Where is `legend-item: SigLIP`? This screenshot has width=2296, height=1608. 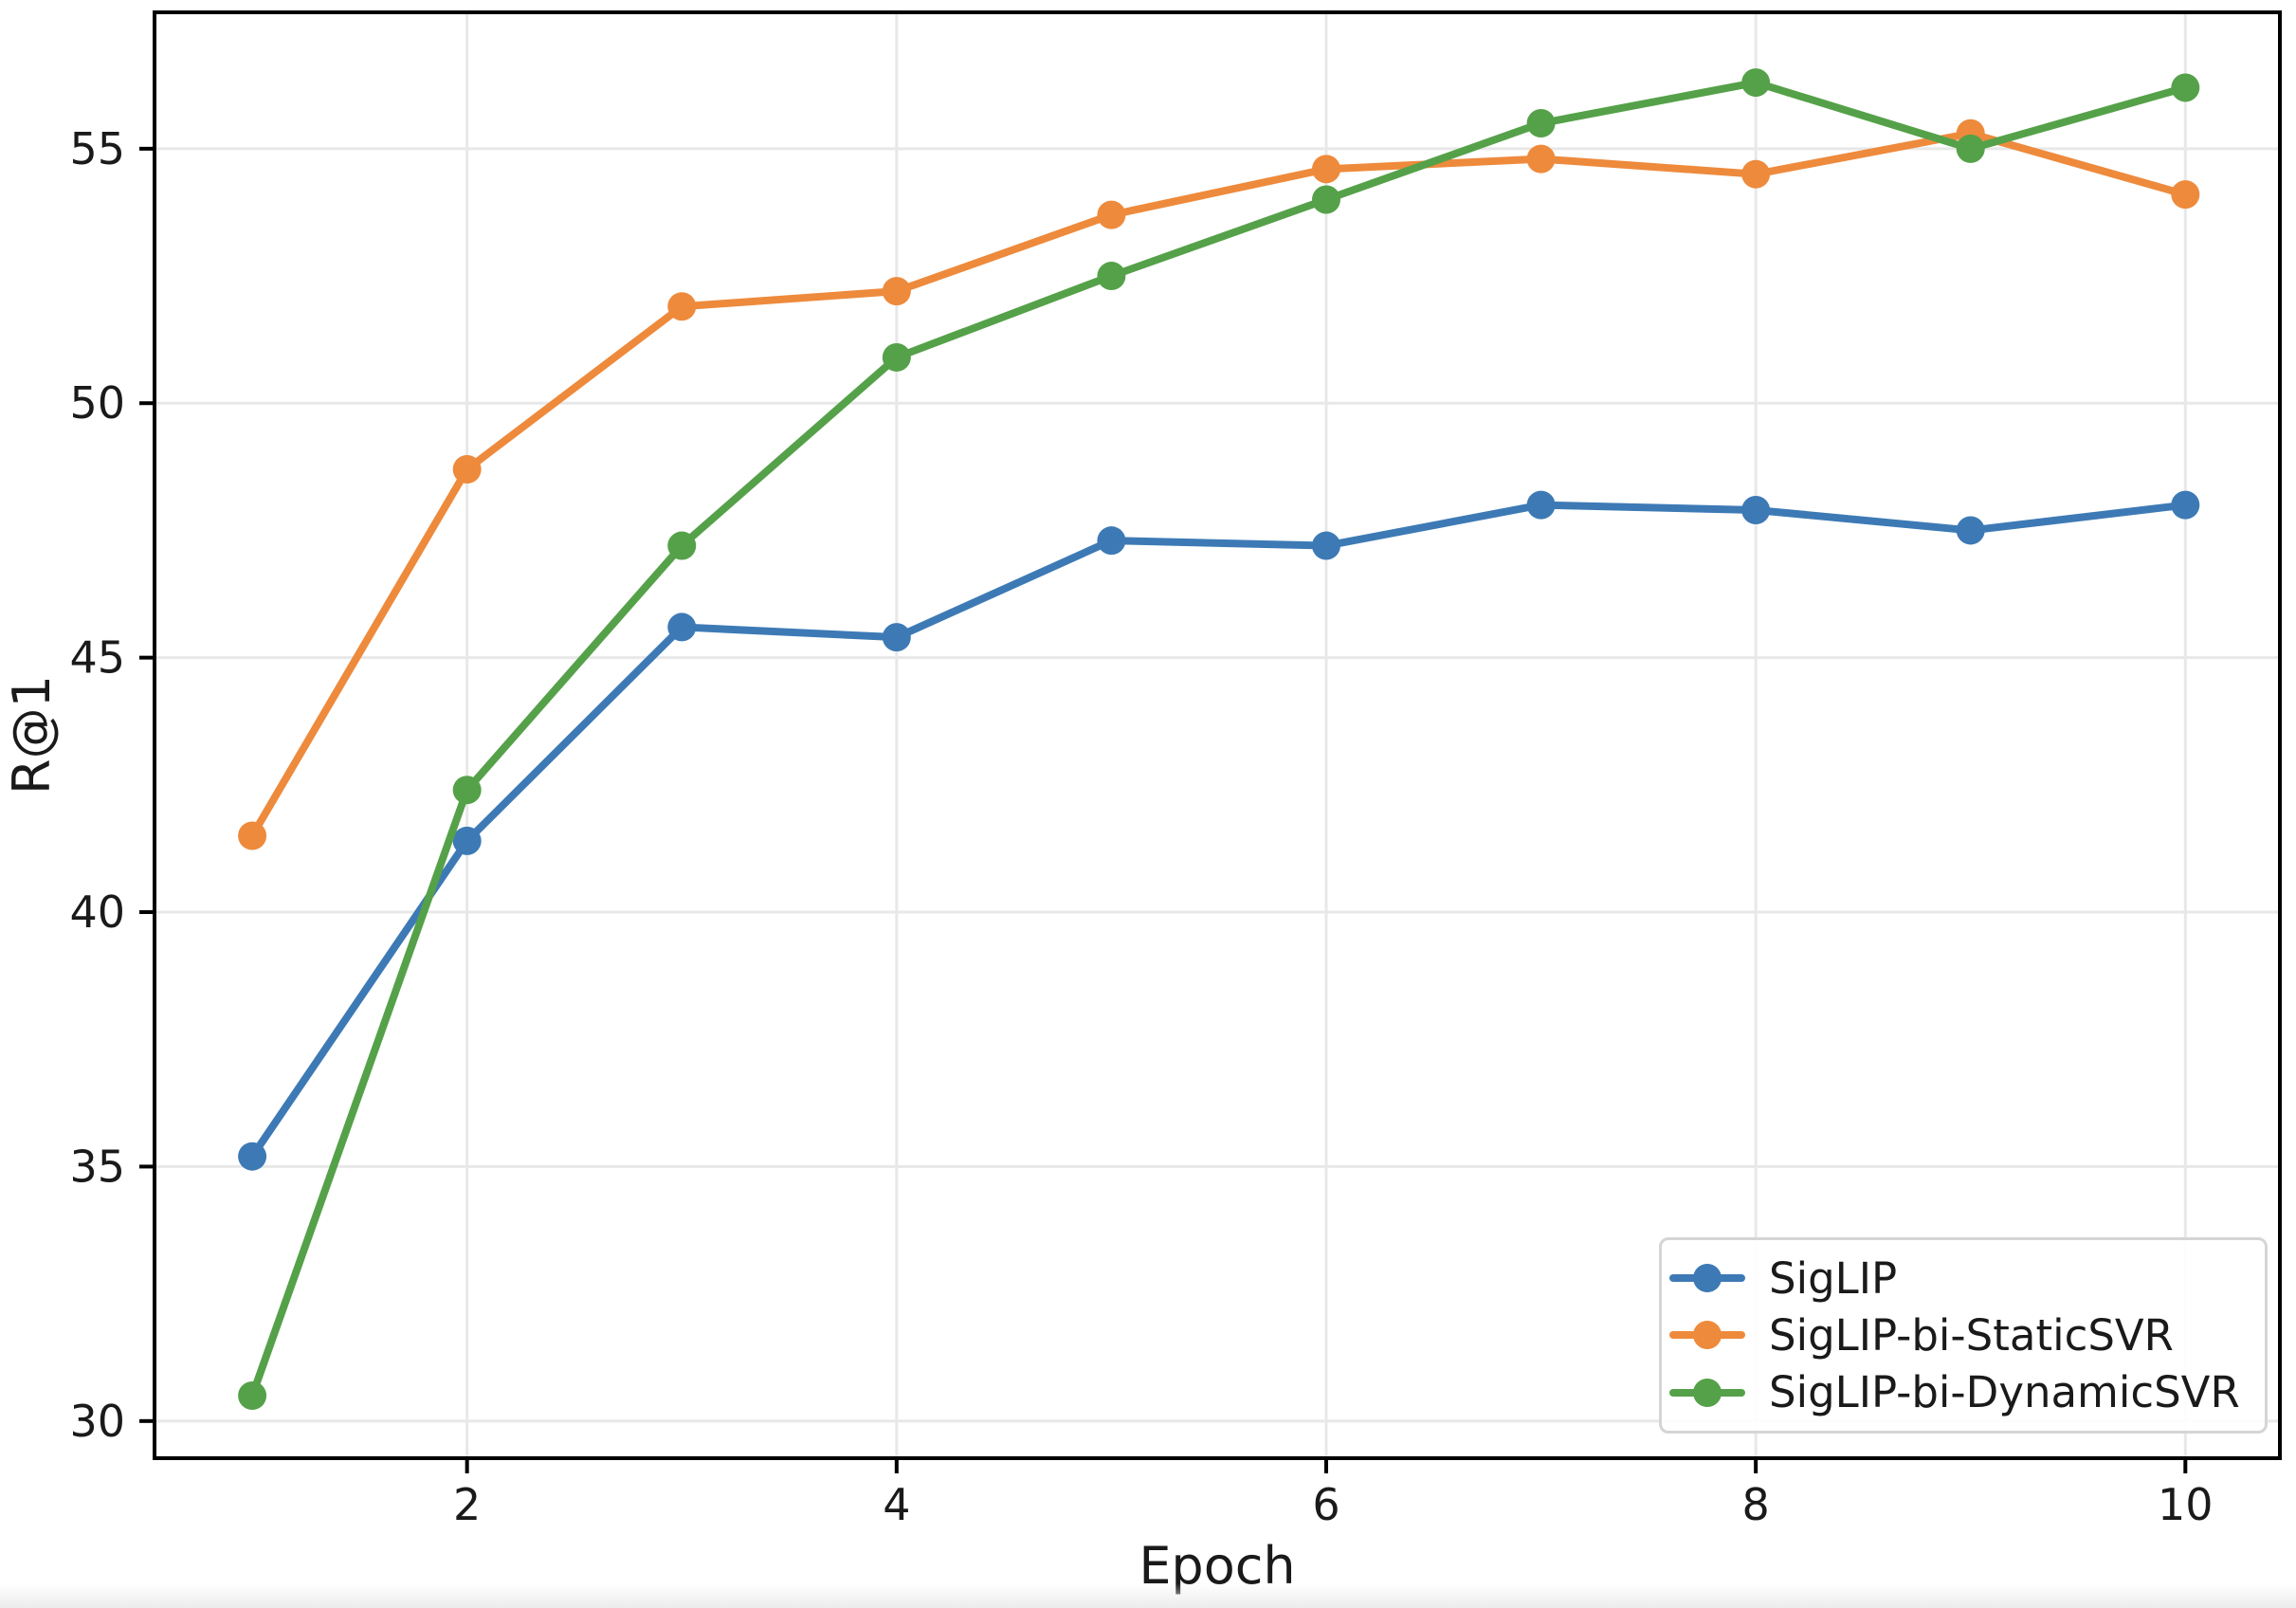
legend-item: SigLIP is located at coordinates (1962, 1278).